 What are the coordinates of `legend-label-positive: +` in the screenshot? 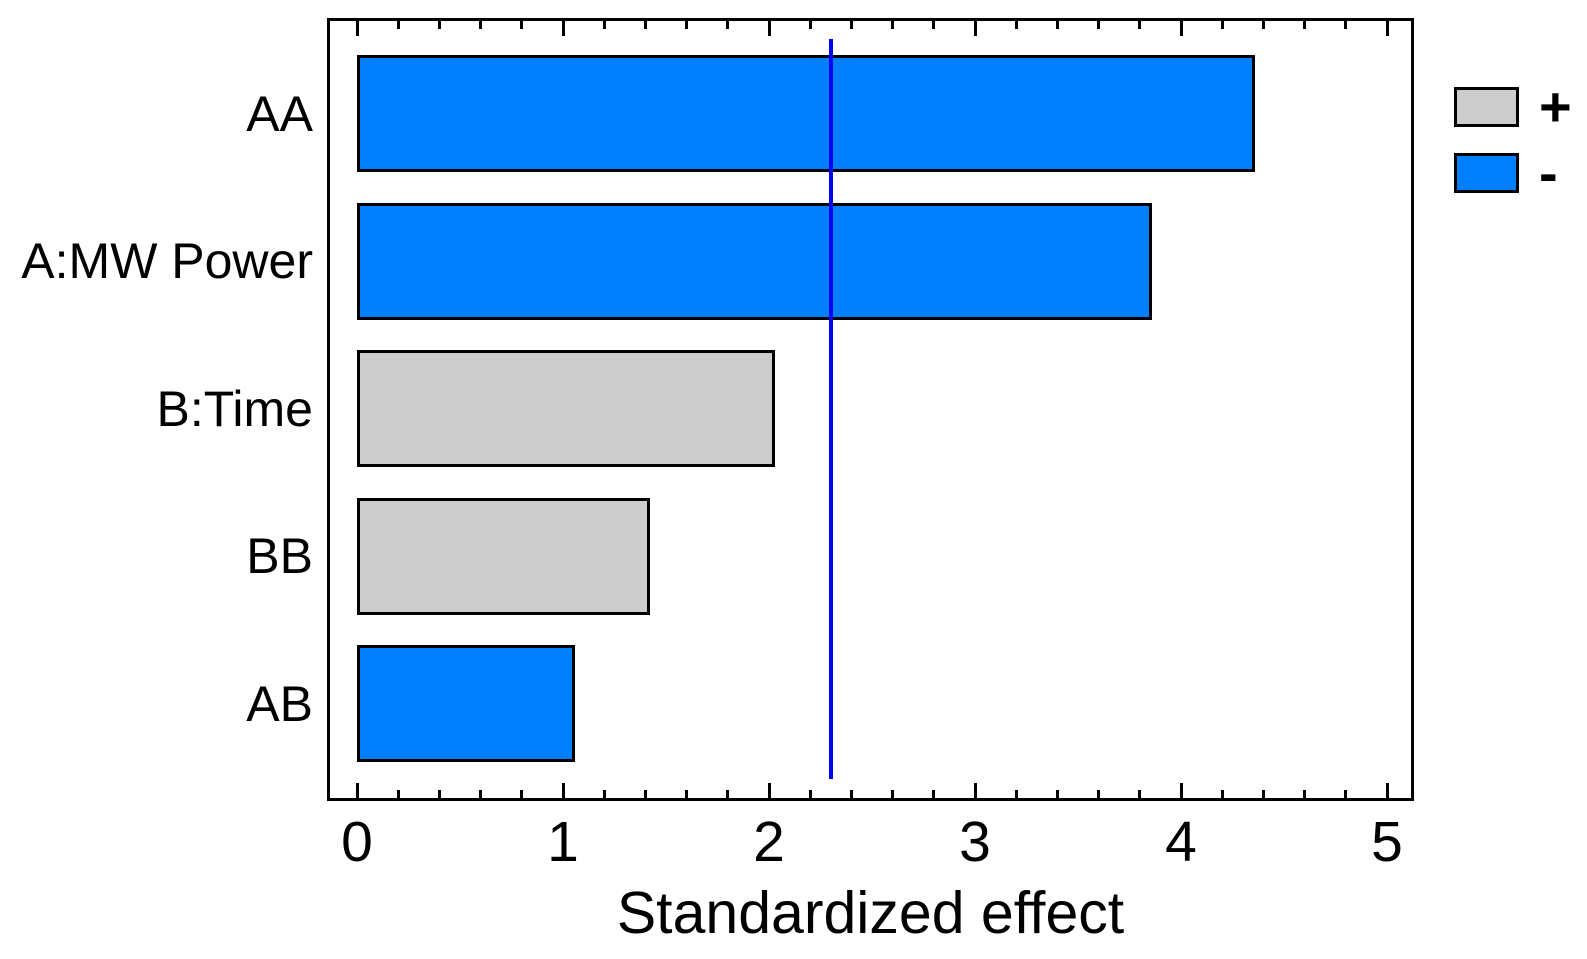 It's located at (1555, 106).